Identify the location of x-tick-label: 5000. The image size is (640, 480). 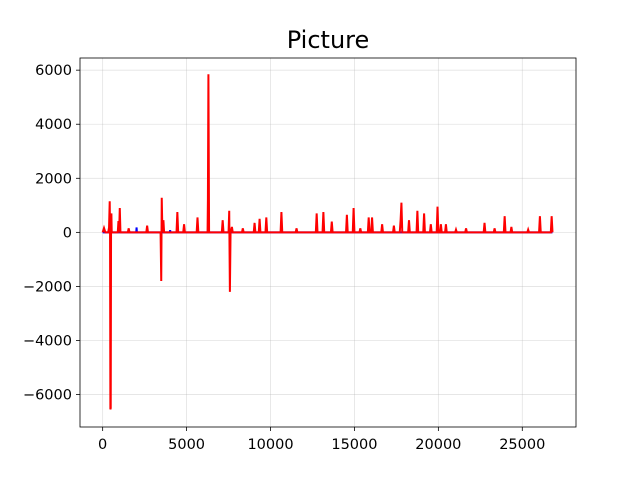
(186, 445).